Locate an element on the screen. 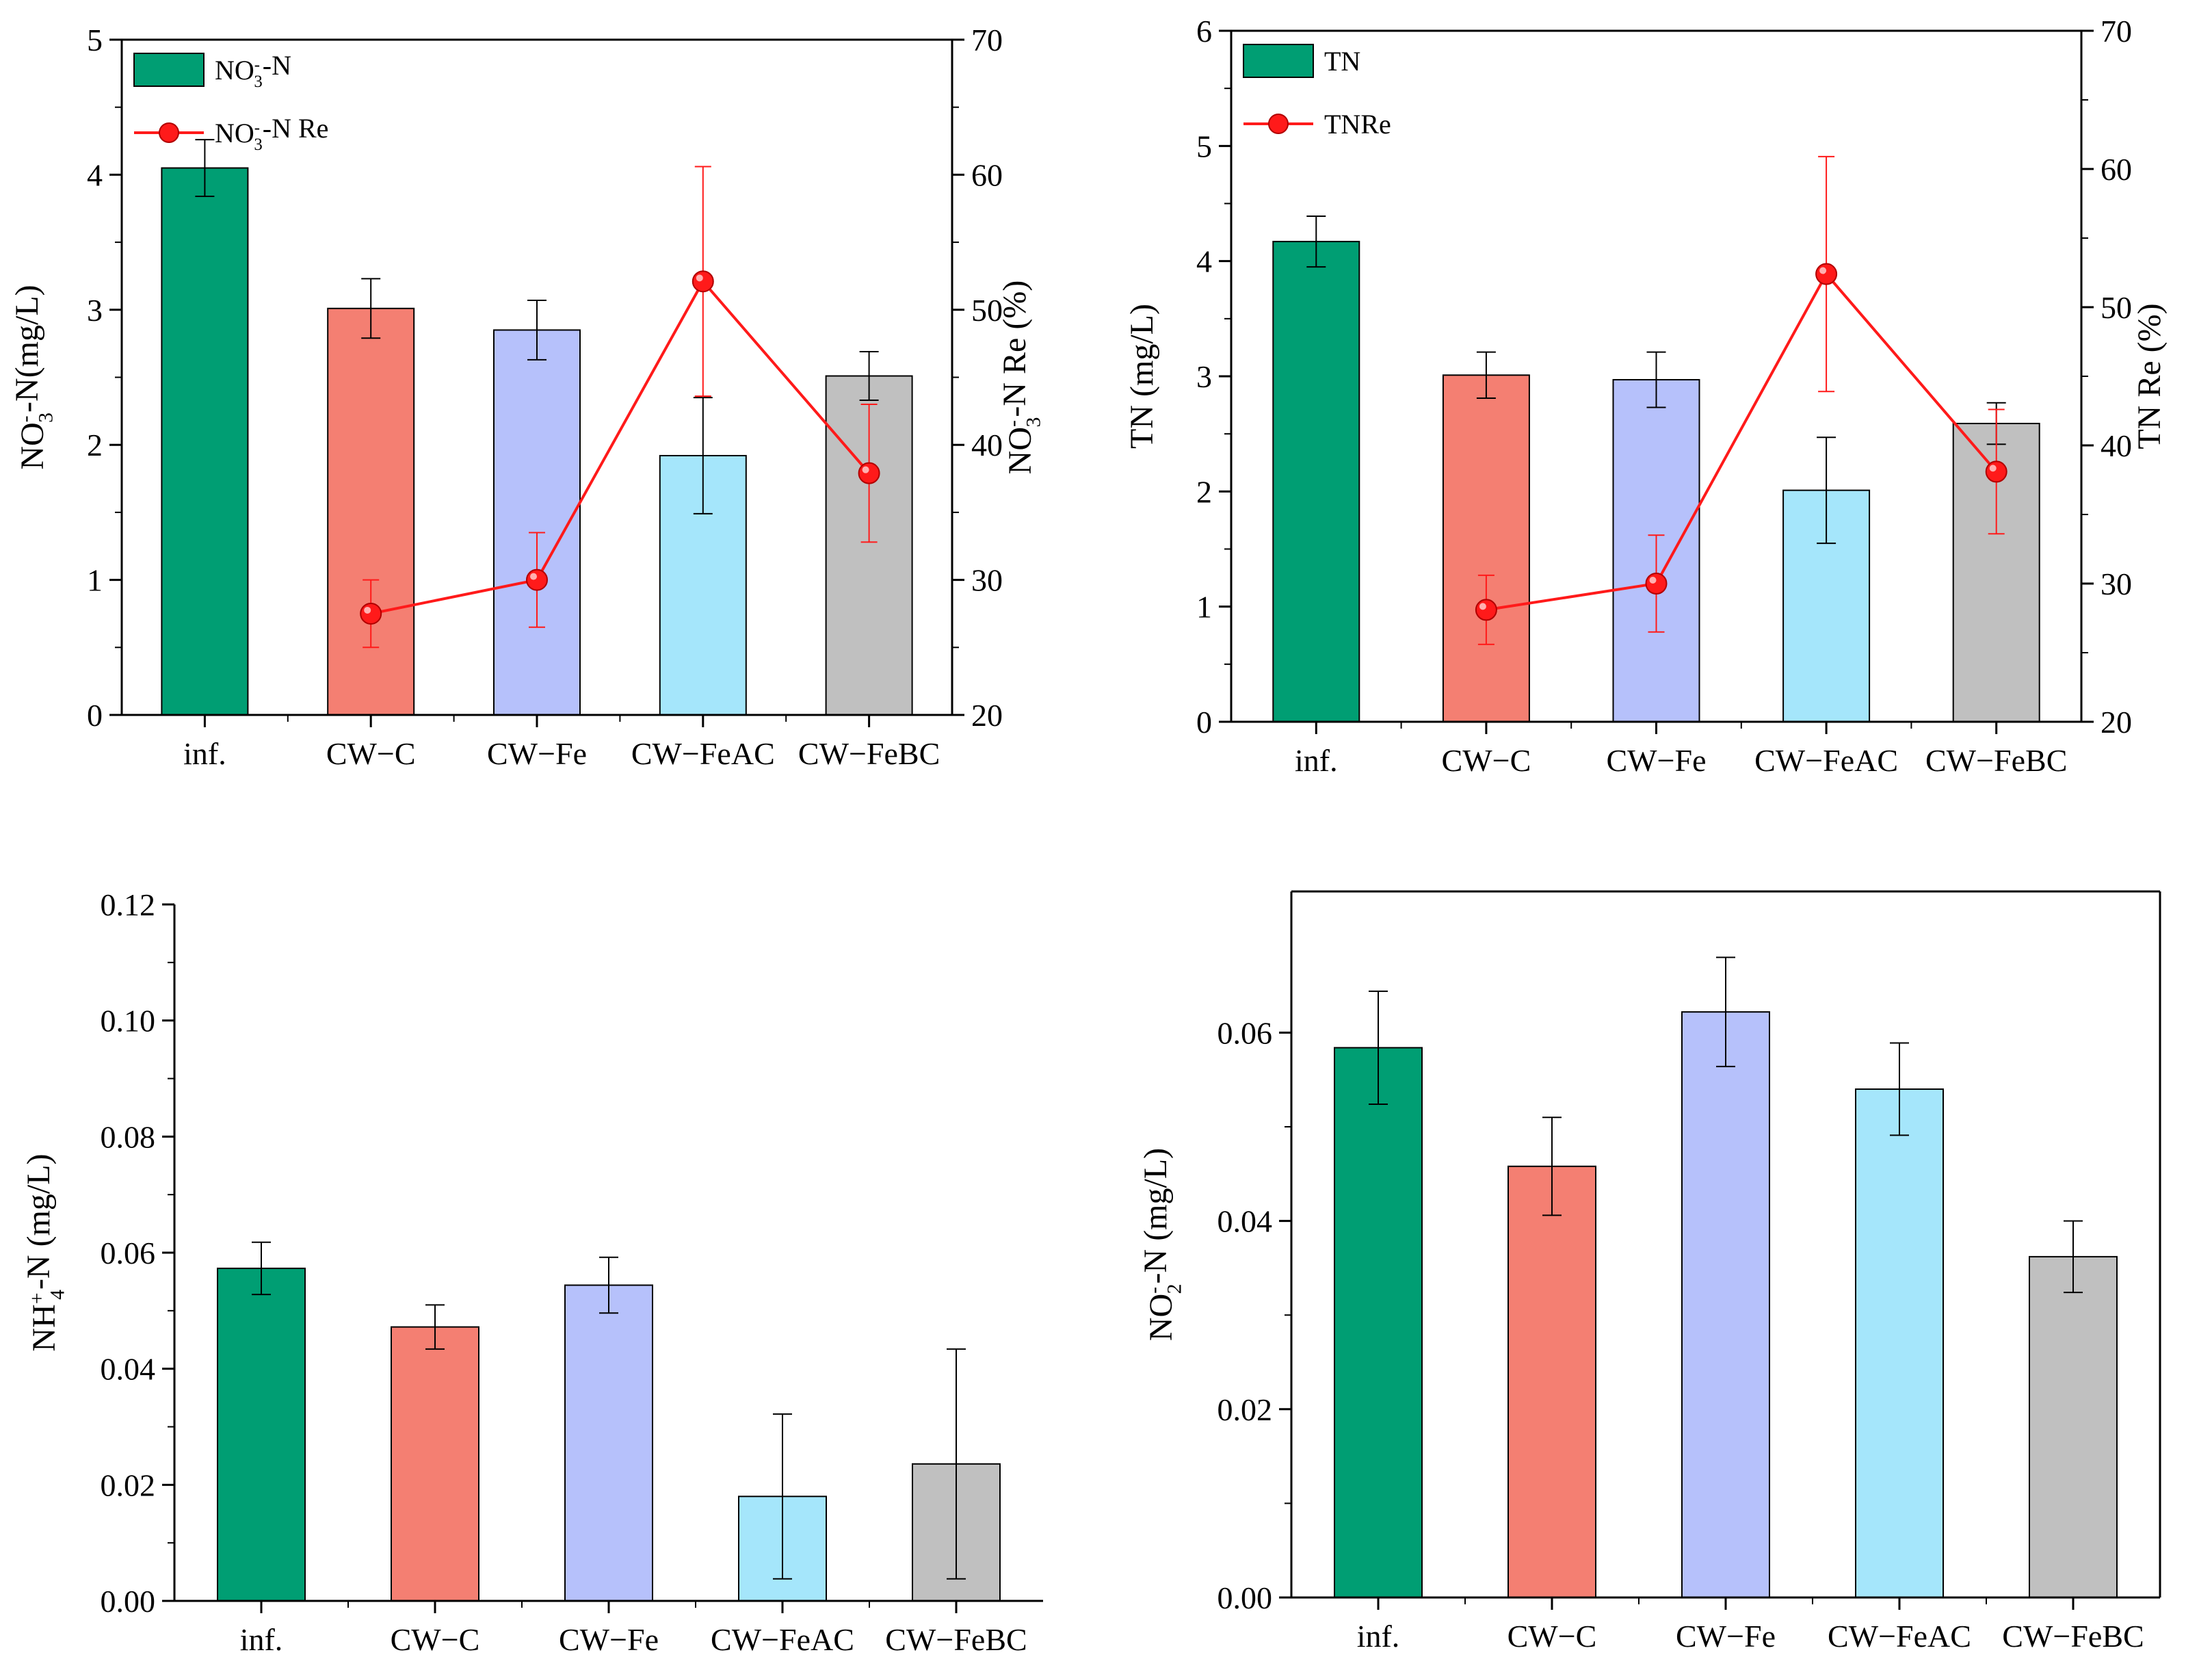 The height and width of the screenshot is (1670, 2212). legend-label-no3-1: NO-3-N Re is located at coordinates (271, 133).